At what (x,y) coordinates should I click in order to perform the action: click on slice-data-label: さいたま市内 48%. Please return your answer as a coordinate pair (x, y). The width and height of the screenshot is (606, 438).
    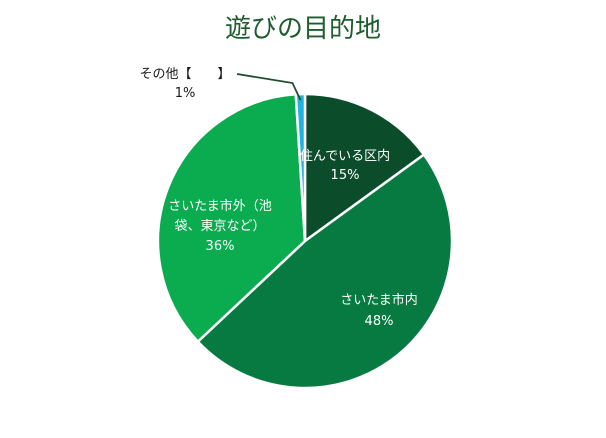
    Looking at the image, I should click on (379, 310).